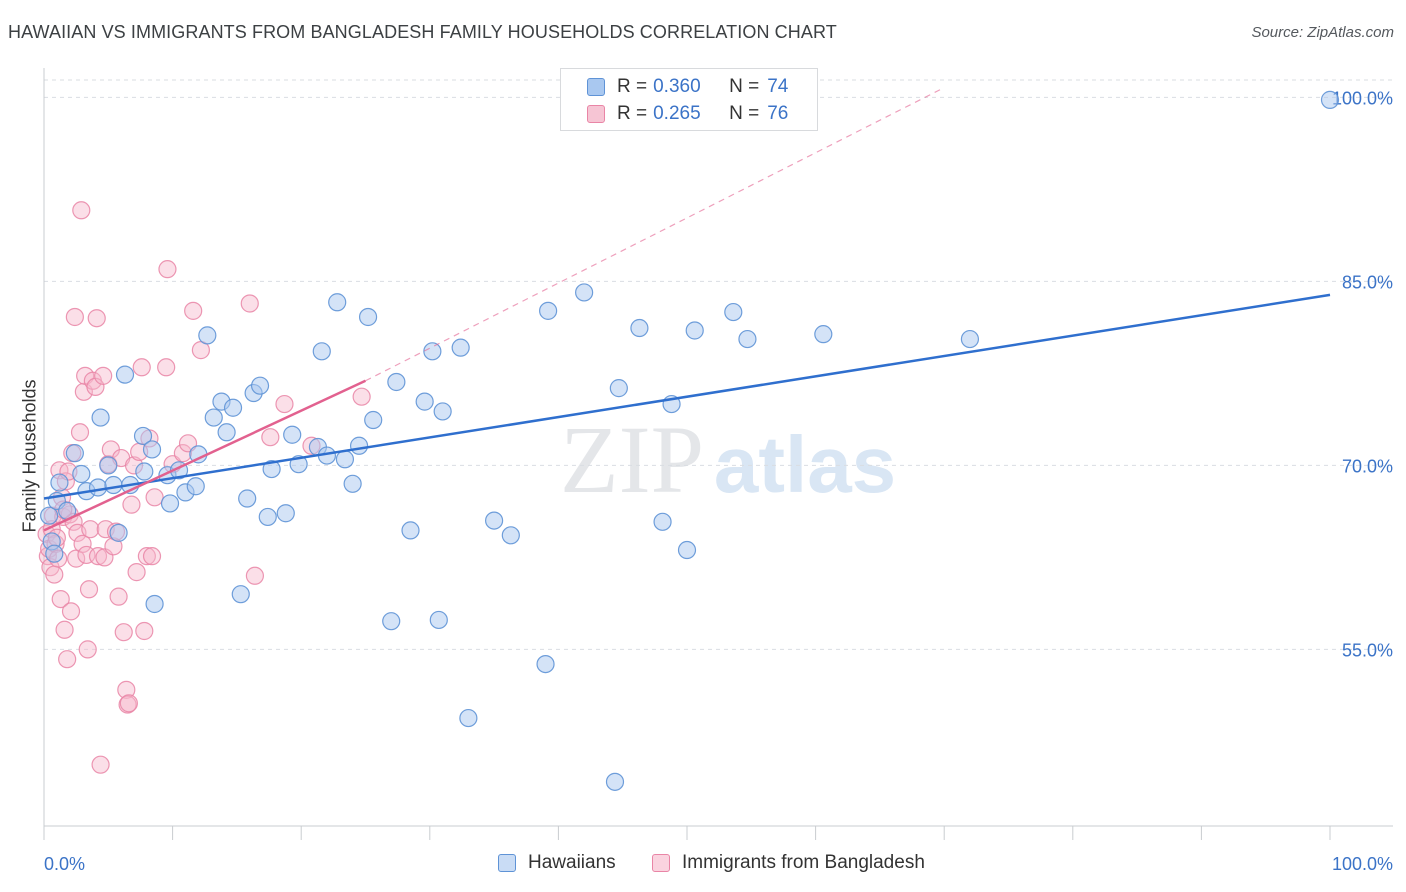  I want to click on y-axis-label: Family Households, so click(29, 456).